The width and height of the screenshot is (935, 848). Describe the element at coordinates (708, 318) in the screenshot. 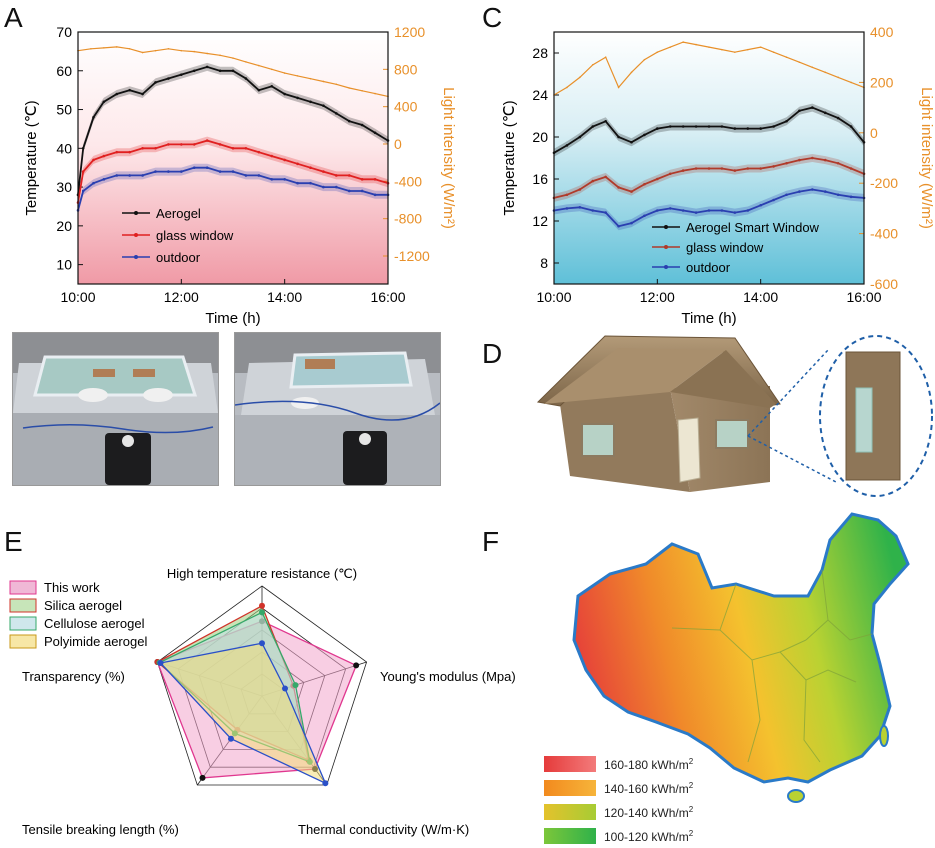

I see `chart-c-x-label: Time (h)` at that location.